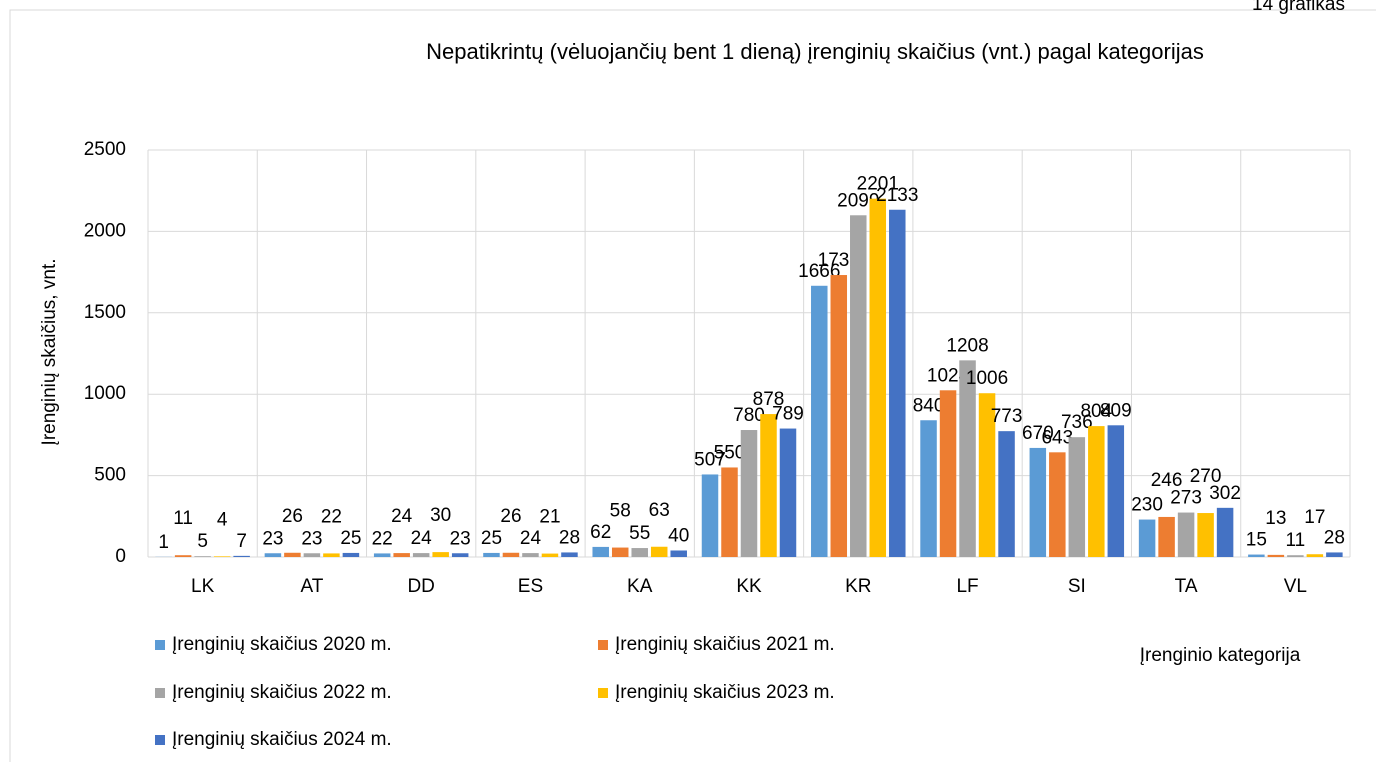 The width and height of the screenshot is (1376, 762). Describe the element at coordinates (1116, 410) in the screenshot. I see `data-label: 809` at that location.